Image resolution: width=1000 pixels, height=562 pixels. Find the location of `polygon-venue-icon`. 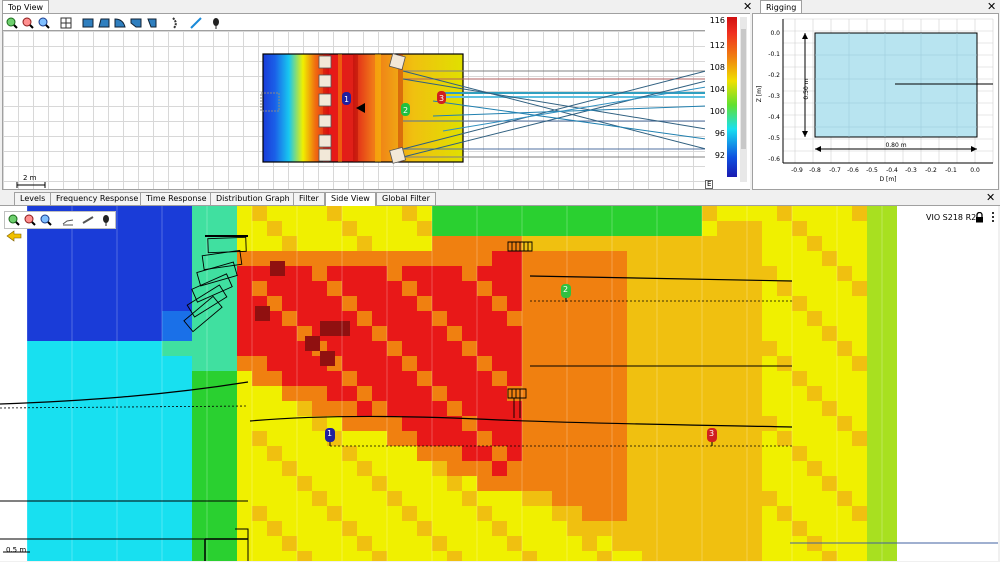

polygon-venue-icon is located at coordinates (135, 22).